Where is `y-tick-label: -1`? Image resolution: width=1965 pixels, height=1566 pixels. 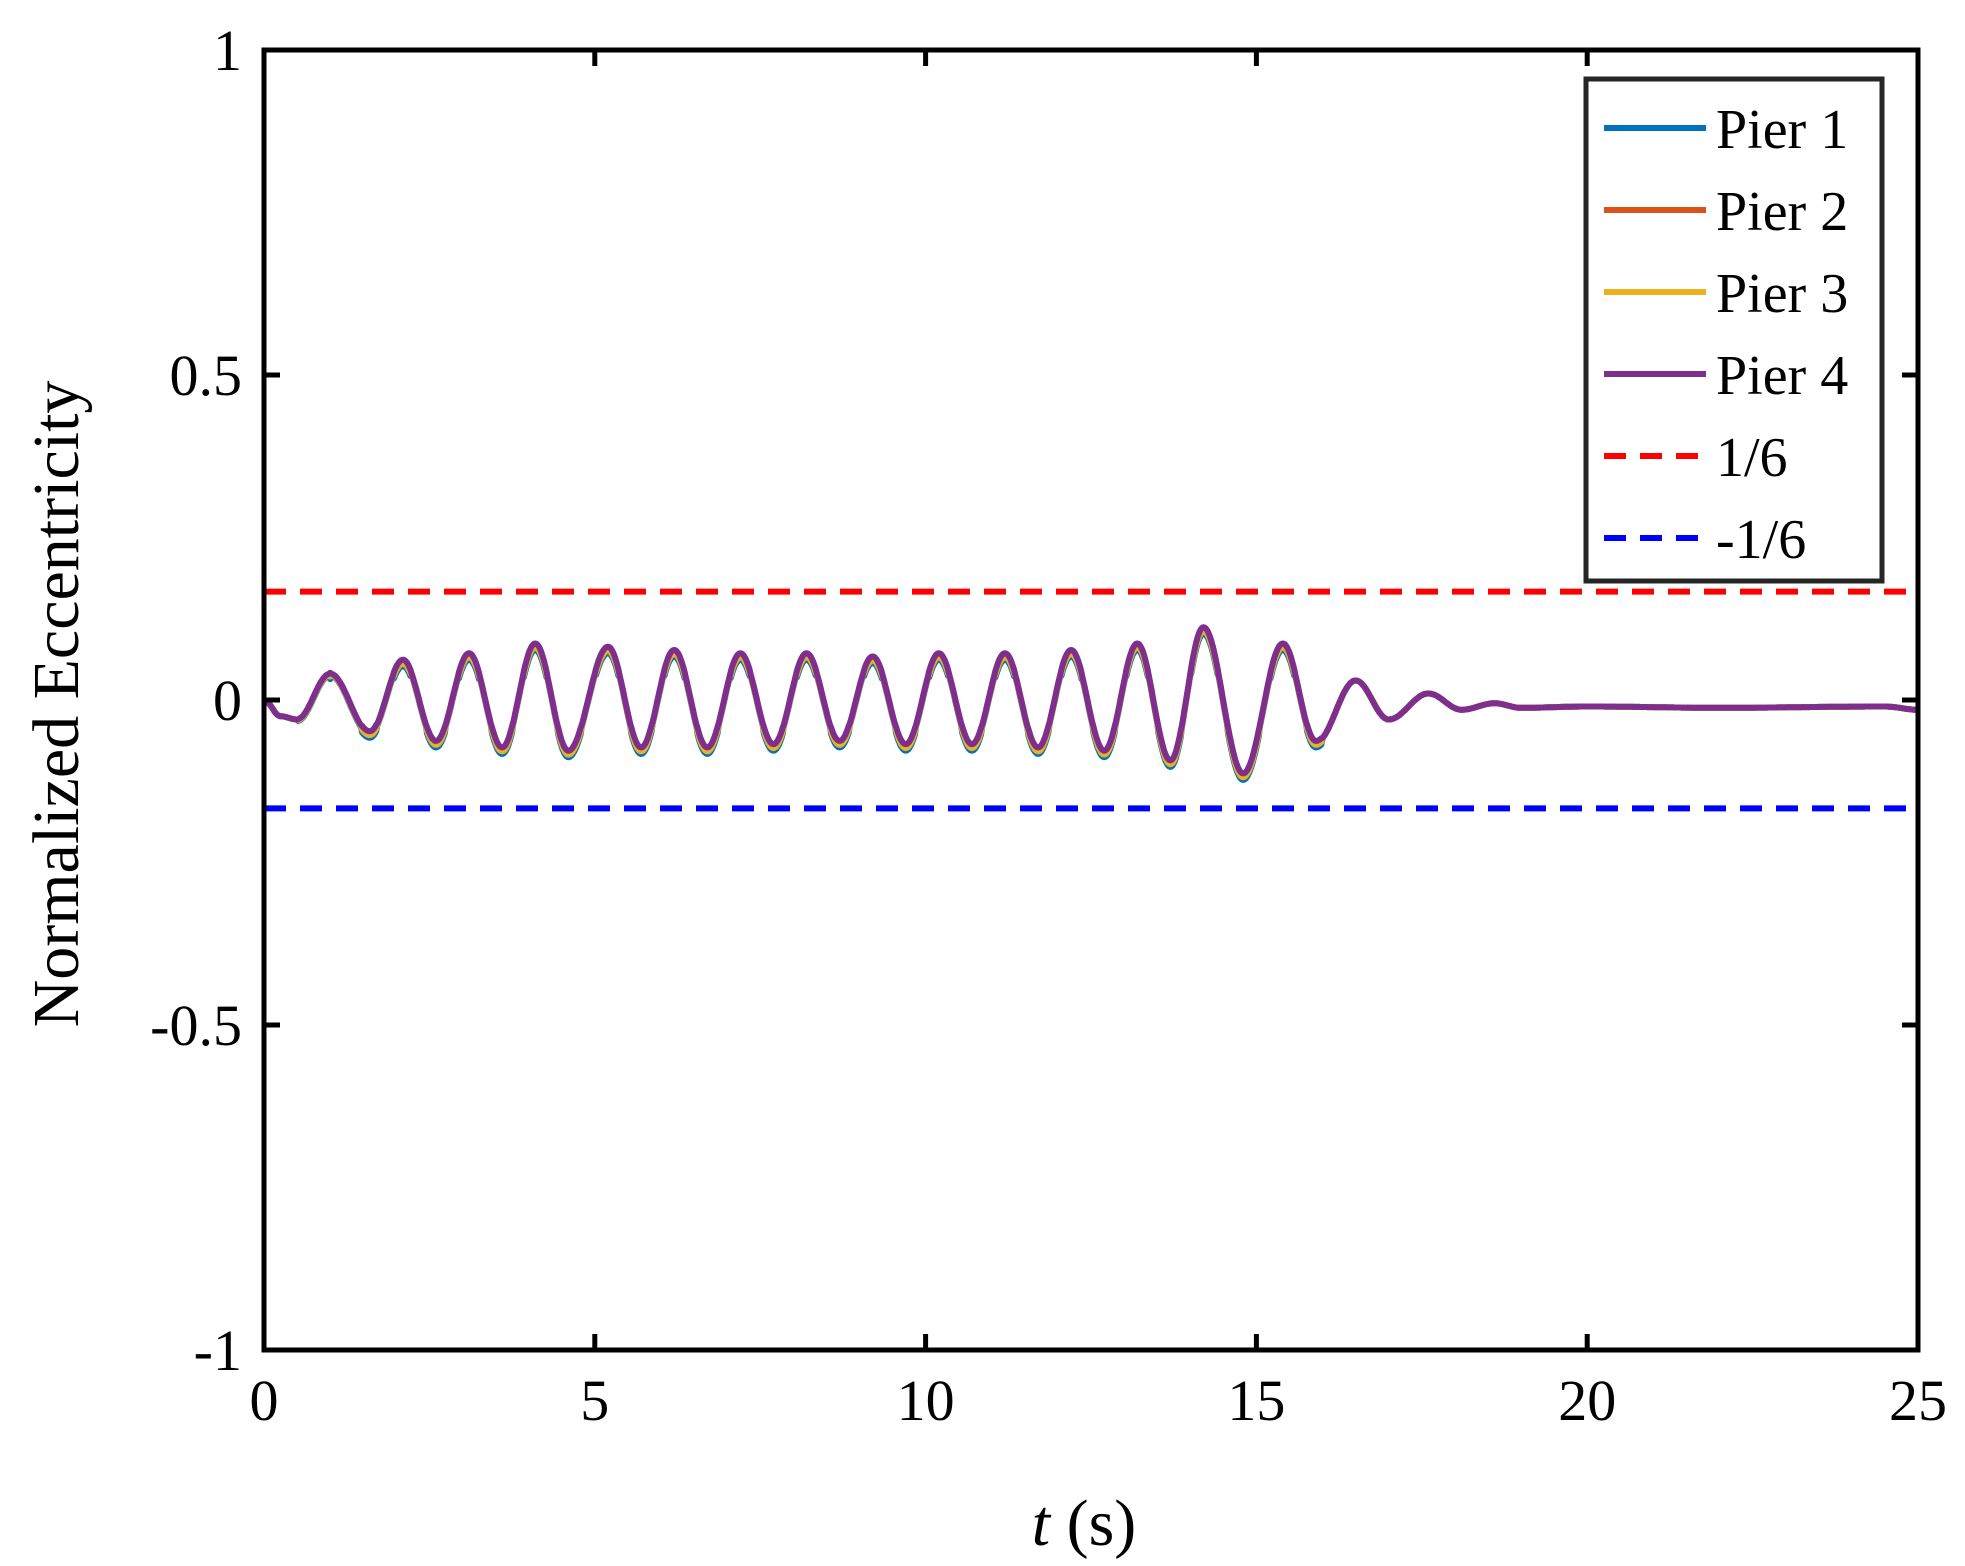
y-tick-label: -1 is located at coordinates (218, 1350).